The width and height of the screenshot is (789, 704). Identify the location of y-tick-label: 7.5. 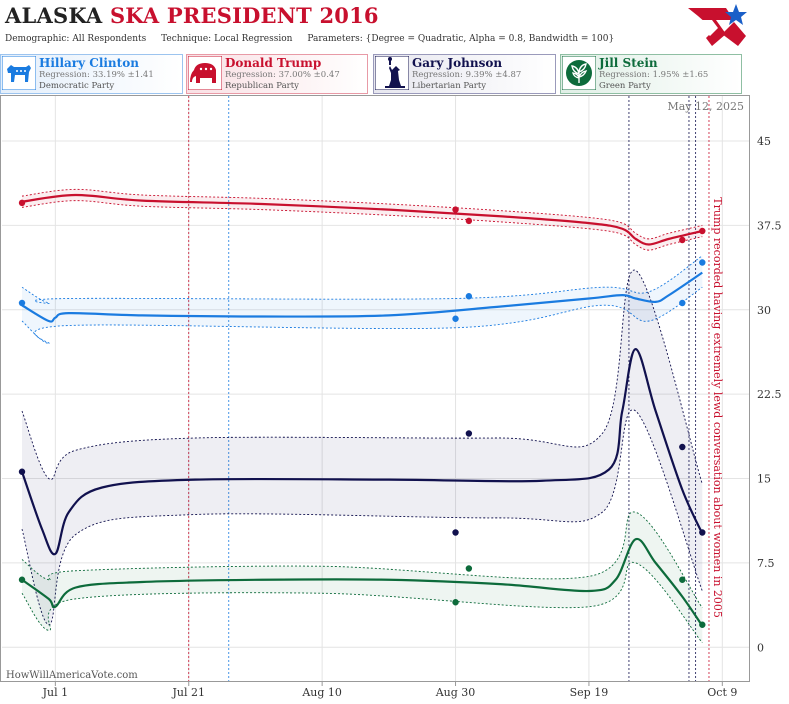
(766, 563).